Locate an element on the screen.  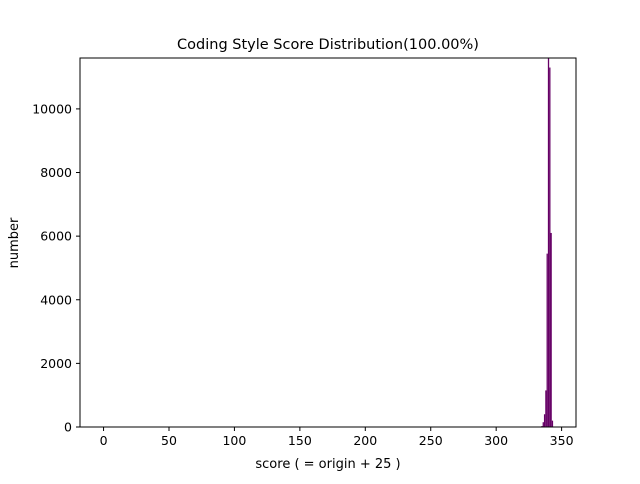
y-tick-label: 4000 is located at coordinates (56, 299).